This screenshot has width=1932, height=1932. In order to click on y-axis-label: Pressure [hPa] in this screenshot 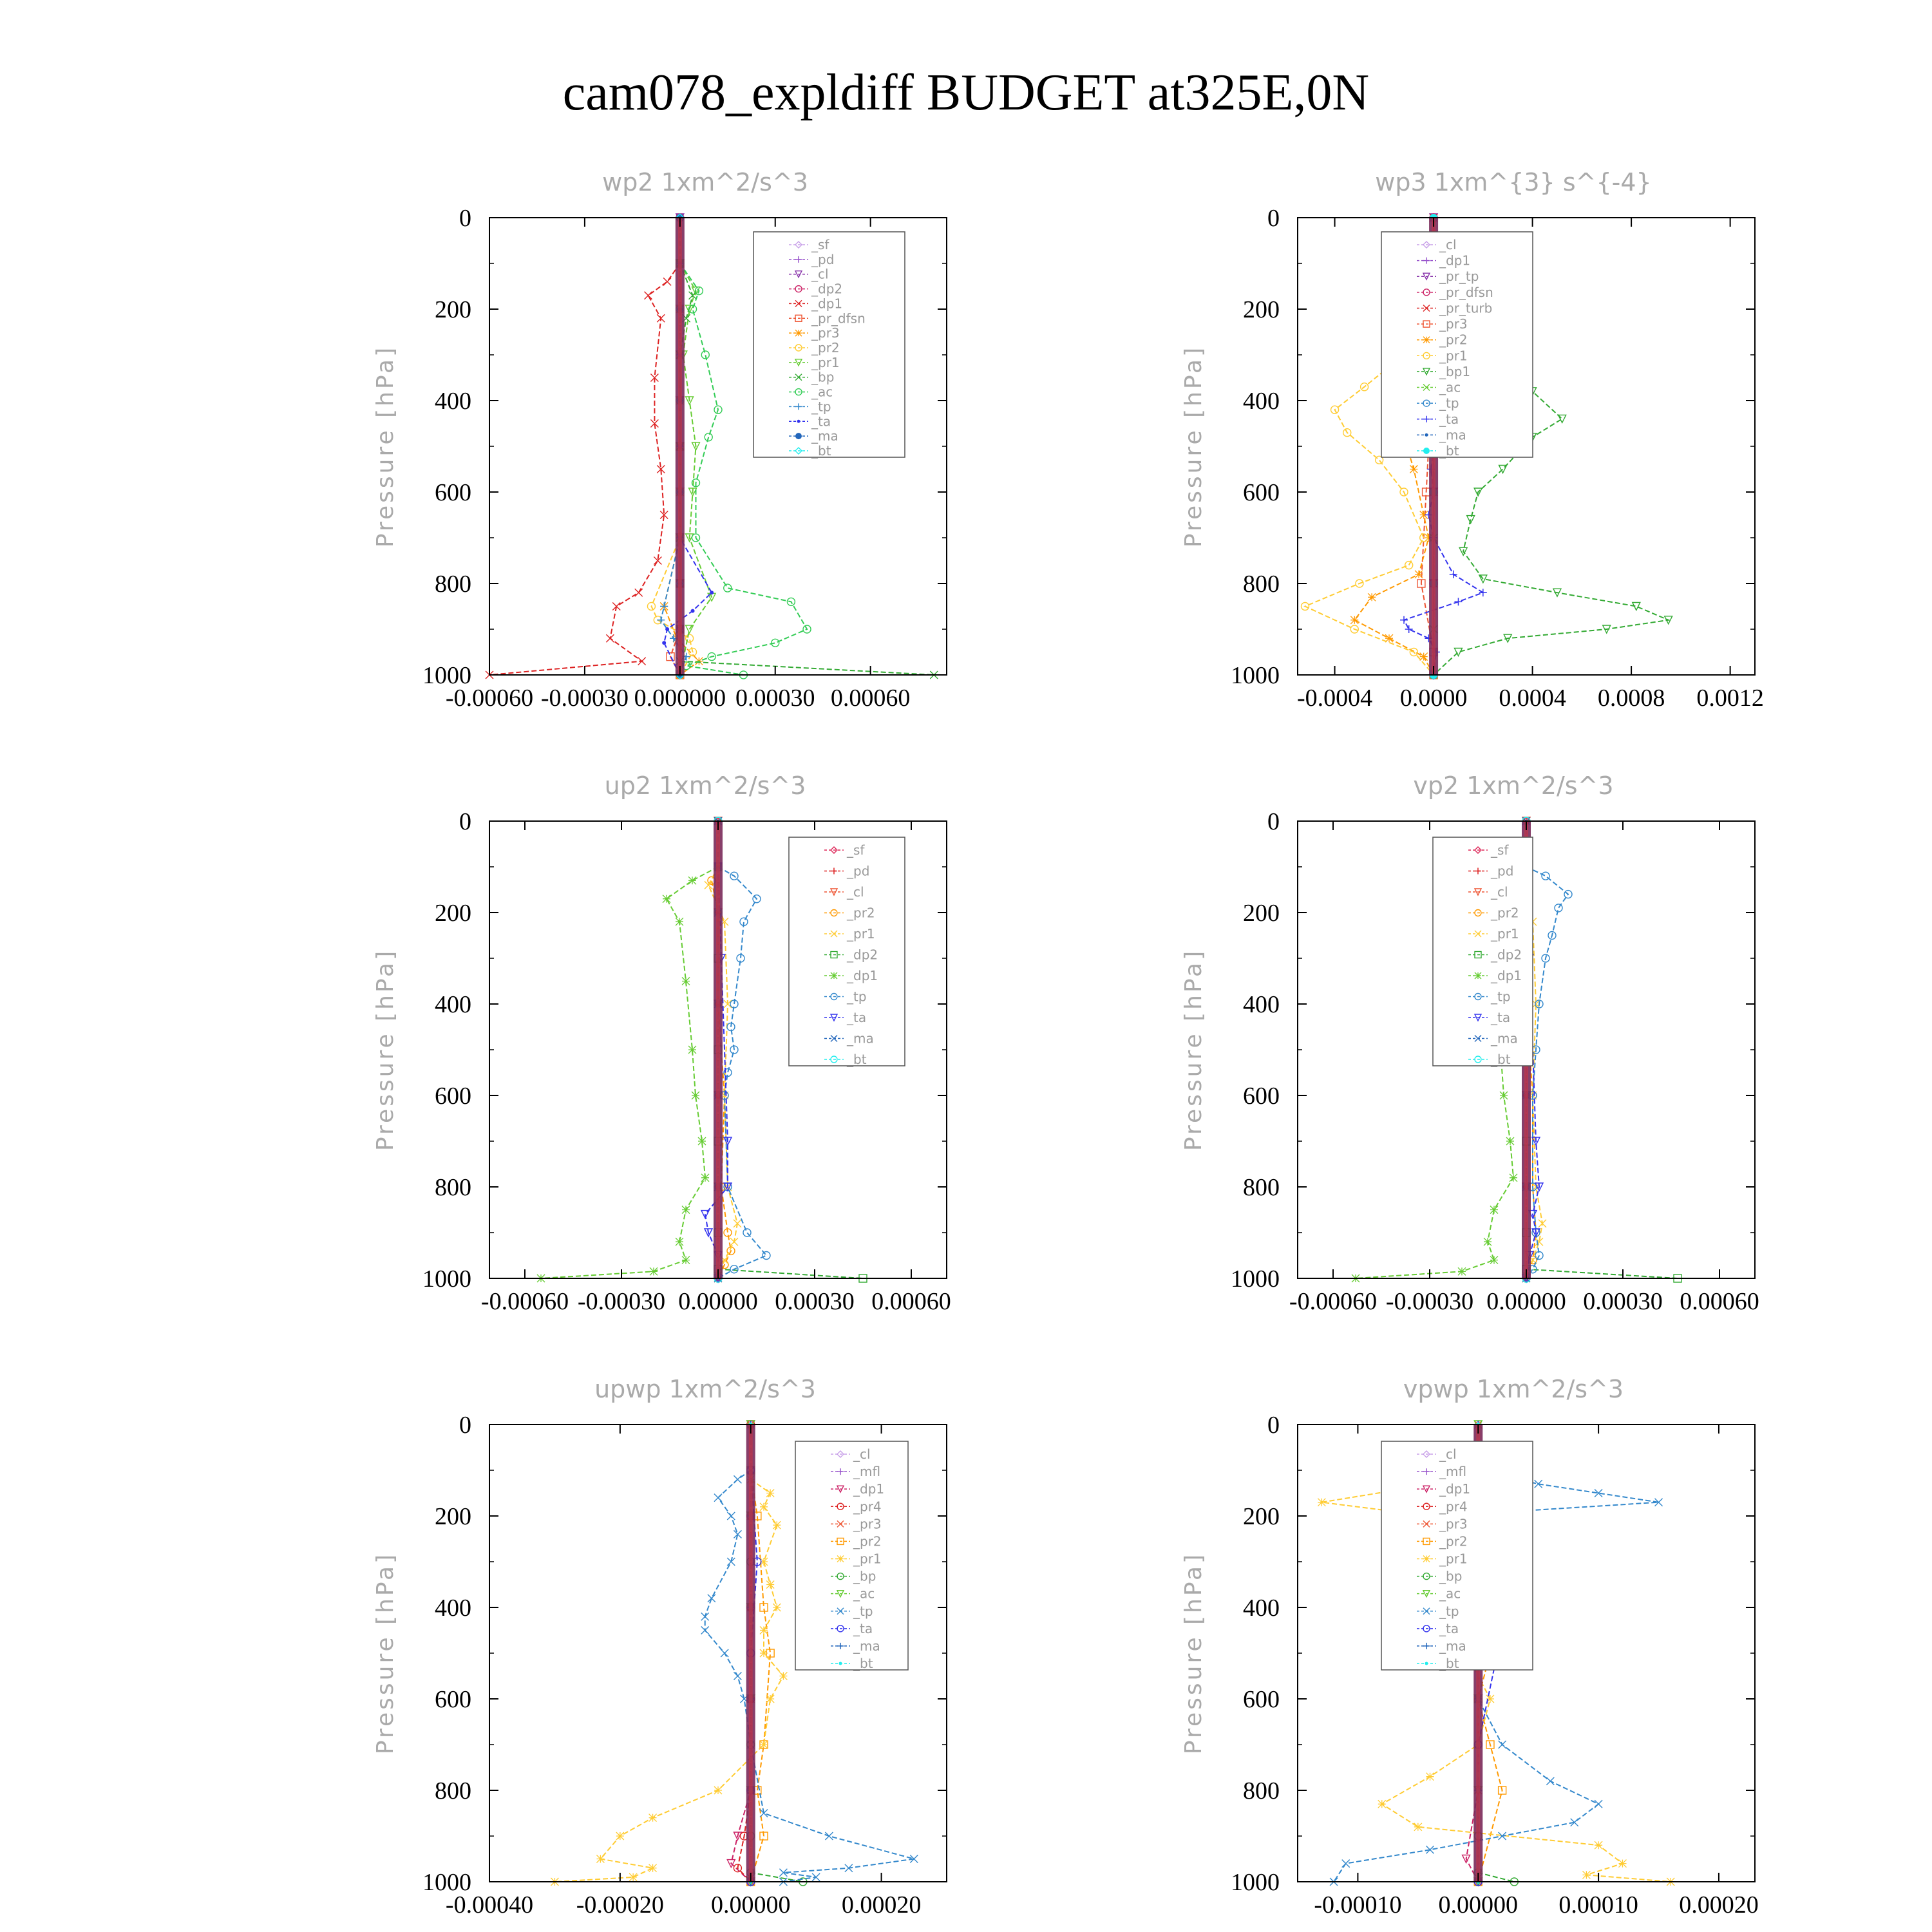, I will do `click(1193, 1050)`.